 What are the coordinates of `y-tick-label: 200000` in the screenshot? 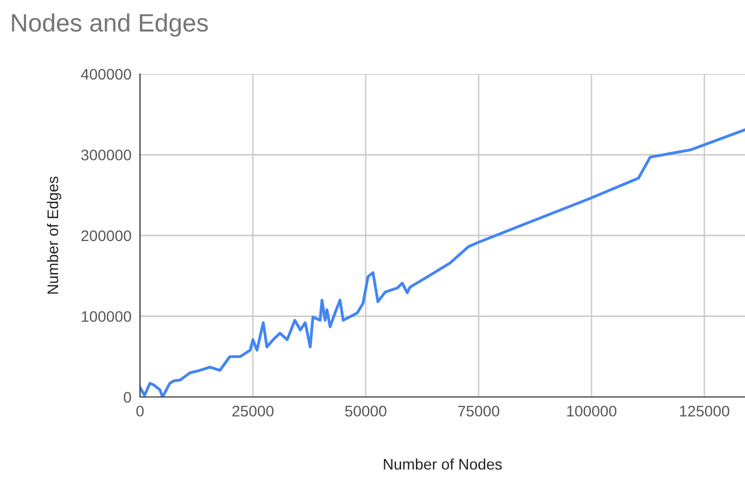 It's located at (106, 236).